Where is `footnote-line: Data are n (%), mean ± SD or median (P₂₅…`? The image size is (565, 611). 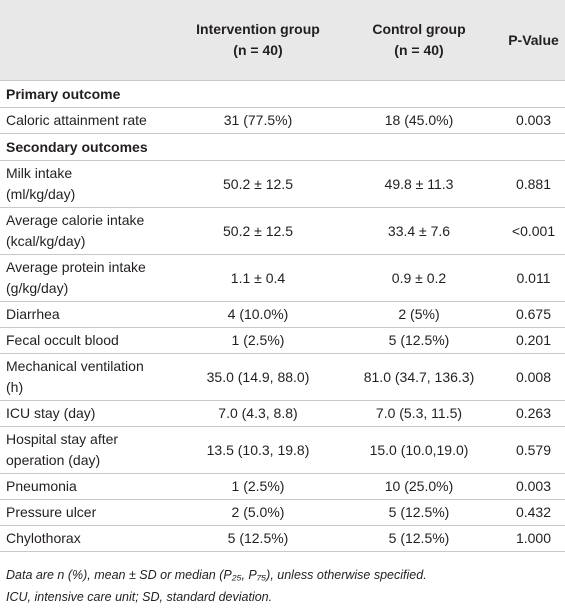
footnote-line: Data are n (%), mean ± SD or median (P₂₅… is located at coordinates (216, 575).